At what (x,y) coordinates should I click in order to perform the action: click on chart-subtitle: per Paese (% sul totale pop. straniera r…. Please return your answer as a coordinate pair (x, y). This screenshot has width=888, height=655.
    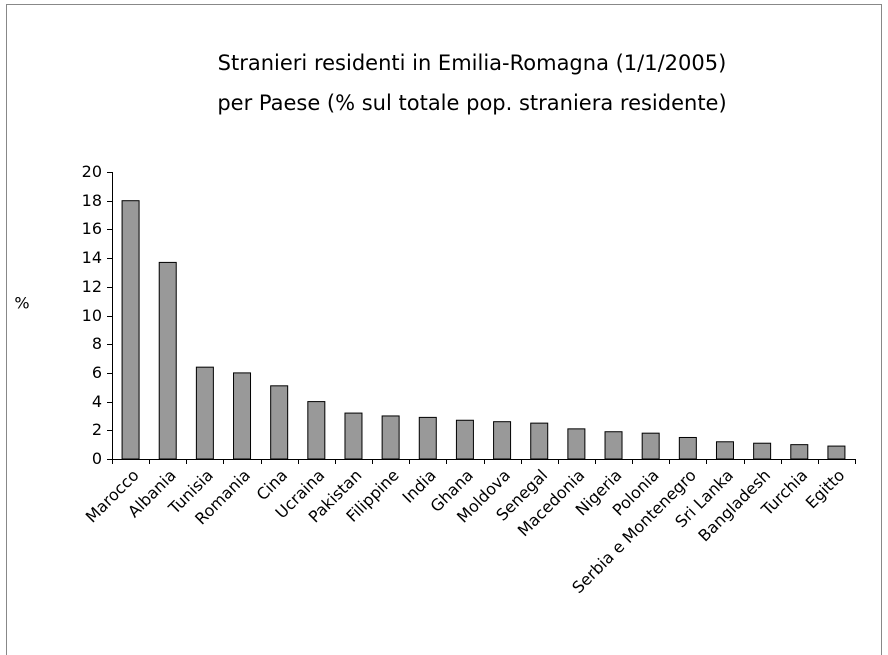
    Looking at the image, I should click on (471, 103).